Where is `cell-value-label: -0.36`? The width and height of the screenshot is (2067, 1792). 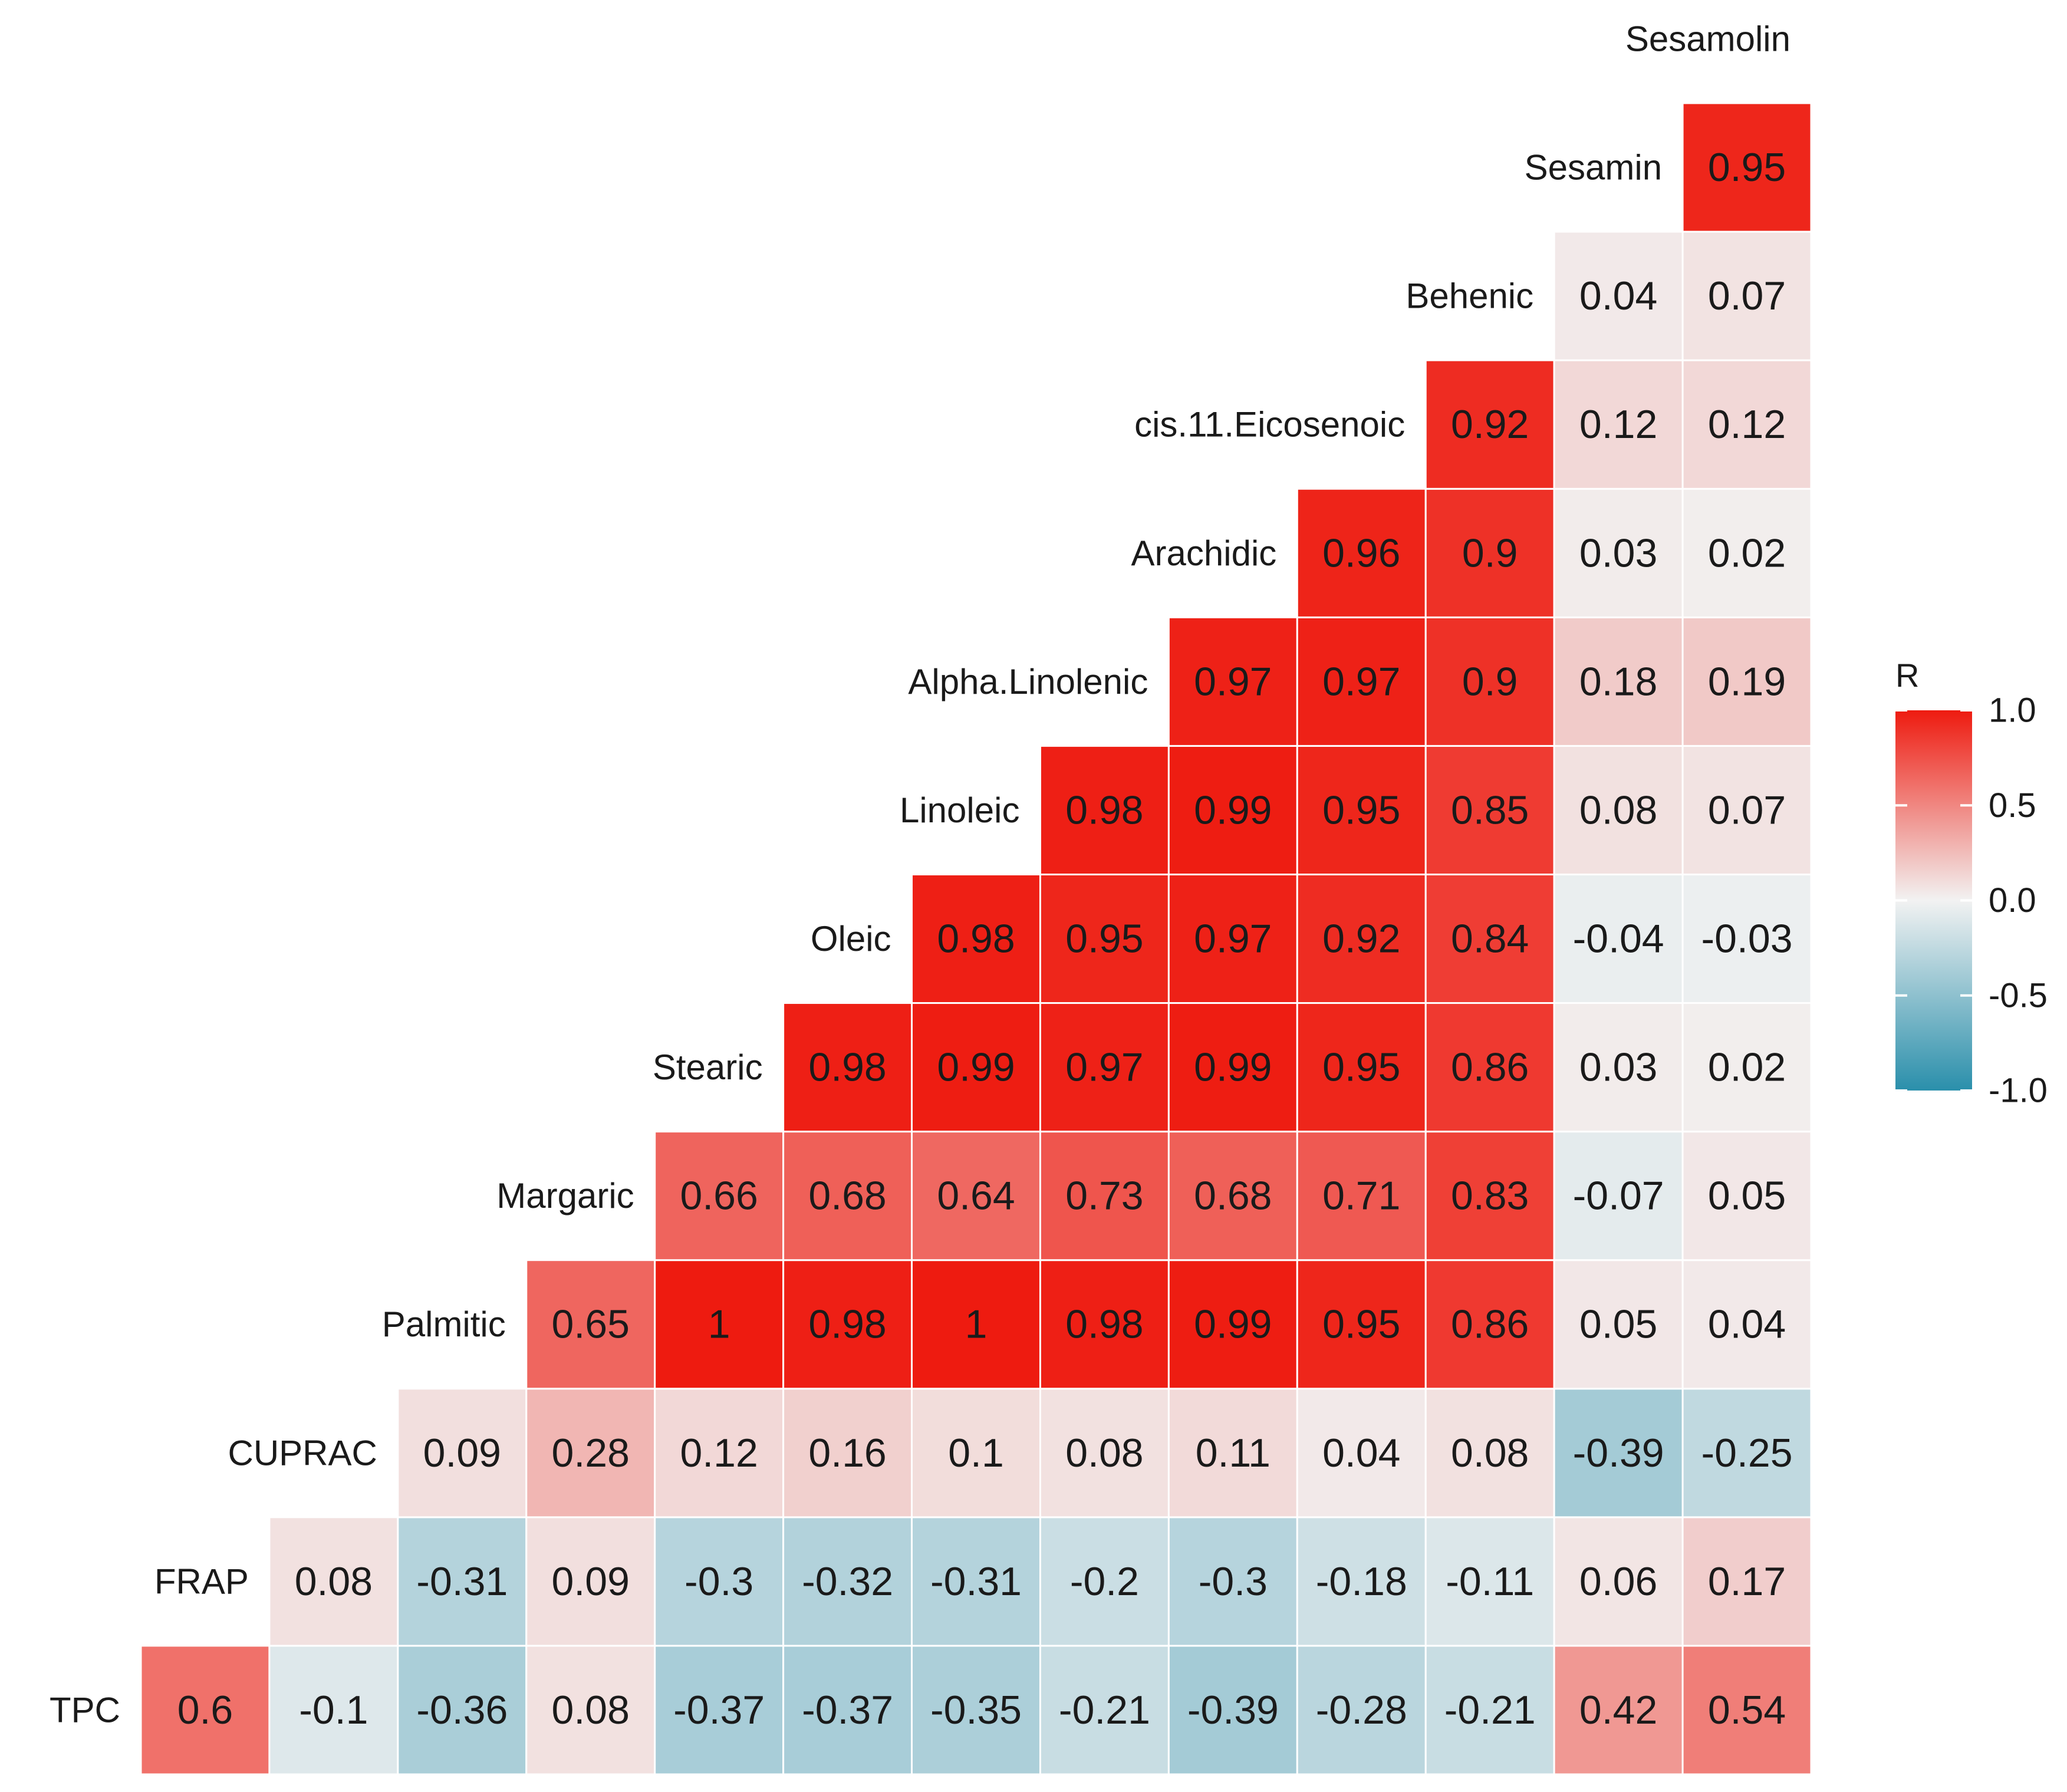 cell-value-label: -0.36 is located at coordinates (462, 1710).